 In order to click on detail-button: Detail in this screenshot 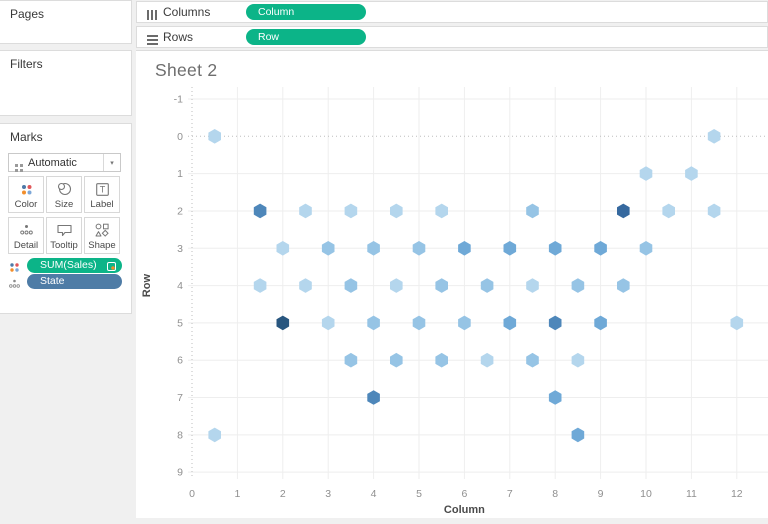, I will do `click(26, 235)`.